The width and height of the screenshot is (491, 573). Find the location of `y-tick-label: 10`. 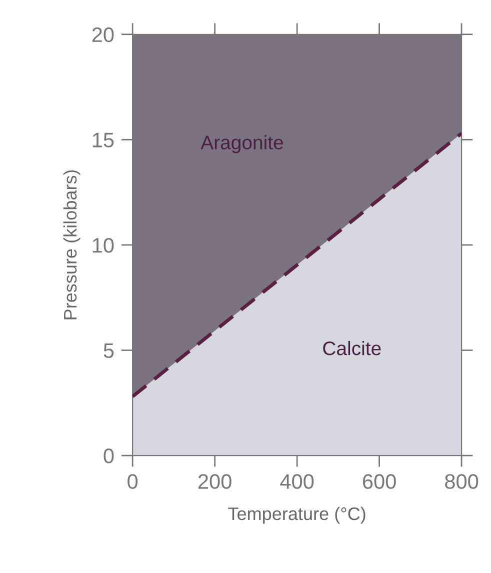

y-tick-label: 10 is located at coordinates (103, 245).